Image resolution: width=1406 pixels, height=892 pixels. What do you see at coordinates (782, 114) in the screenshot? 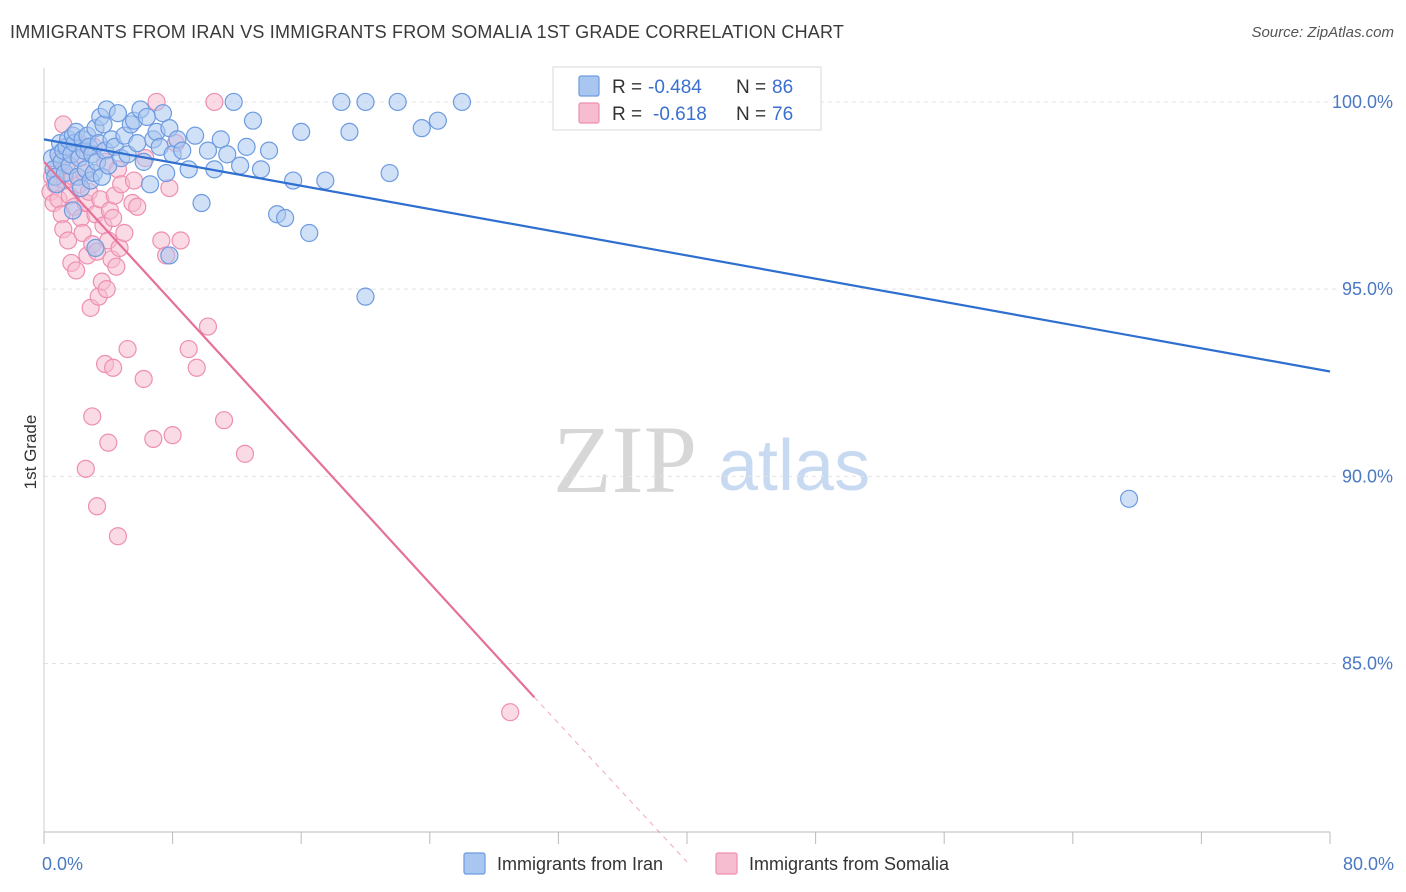
I see `legend-somalia-n-value: 76` at bounding box center [782, 114].